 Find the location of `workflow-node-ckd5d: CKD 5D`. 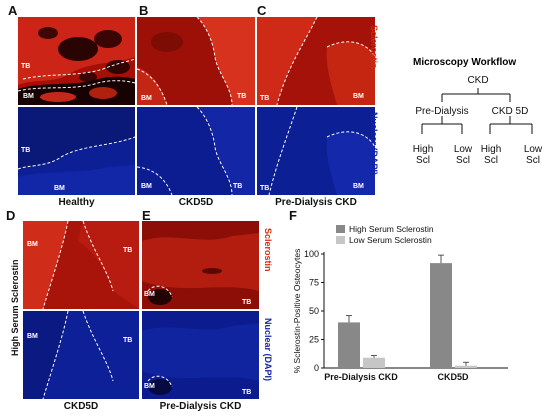

workflow-node-ckd5d: CKD 5D is located at coordinates (510, 111).